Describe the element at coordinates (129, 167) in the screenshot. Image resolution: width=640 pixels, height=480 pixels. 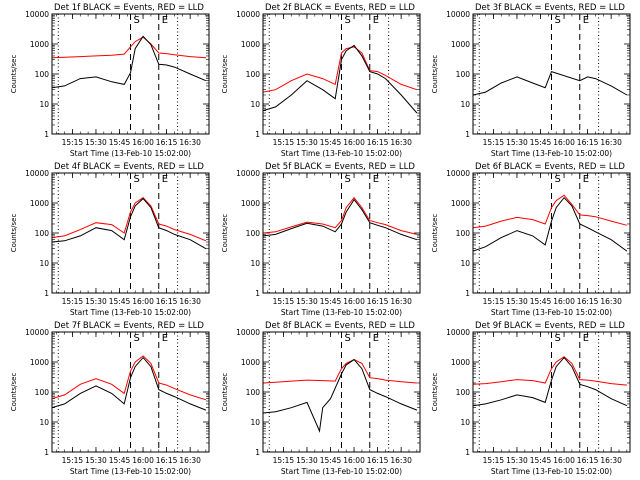
I see `panel-title: Det 4f BLACK = Events, RED = LLD` at that location.